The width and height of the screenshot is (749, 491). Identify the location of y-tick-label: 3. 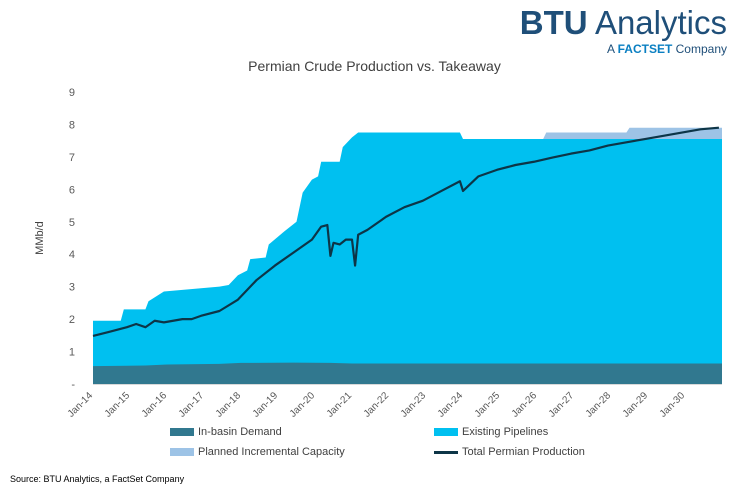
(72, 288).